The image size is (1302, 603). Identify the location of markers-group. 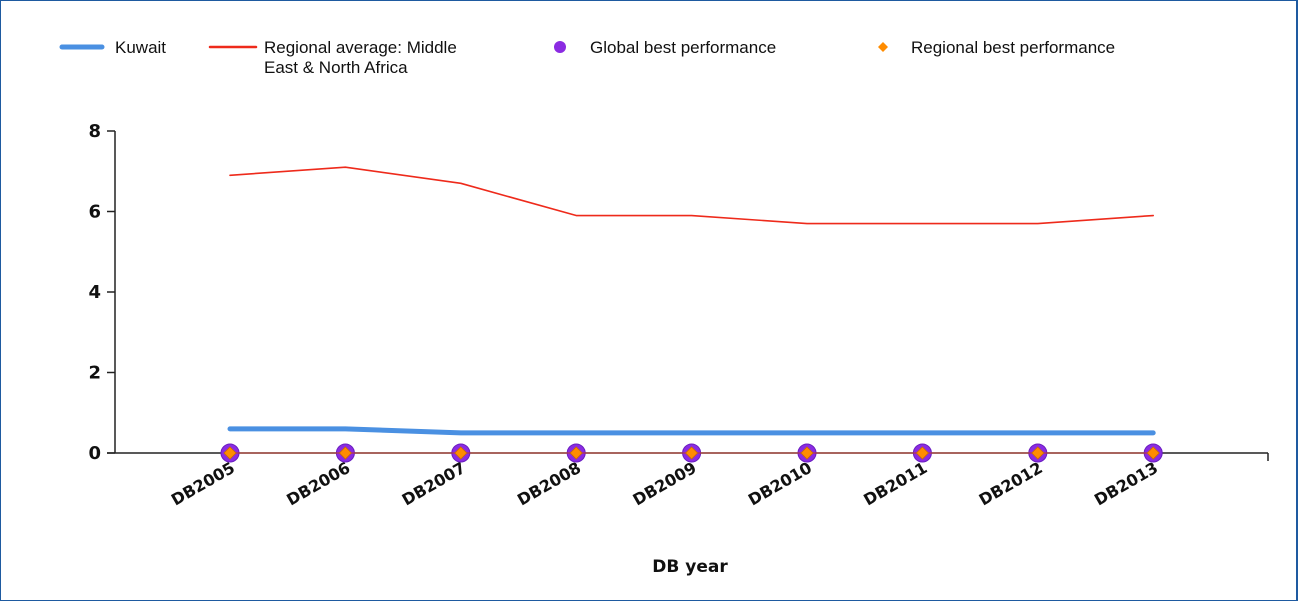
(691, 453).